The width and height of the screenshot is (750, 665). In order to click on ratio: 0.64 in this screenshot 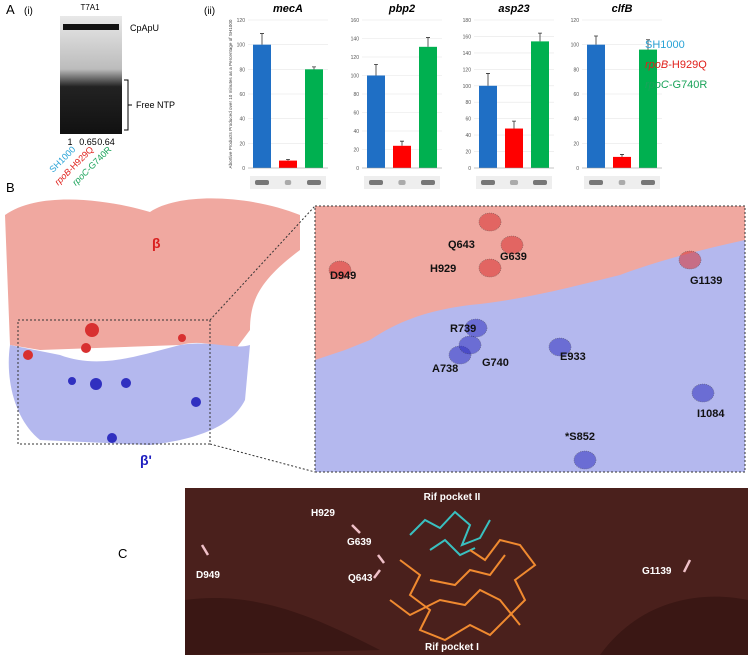, I will do `click(106, 142)`.